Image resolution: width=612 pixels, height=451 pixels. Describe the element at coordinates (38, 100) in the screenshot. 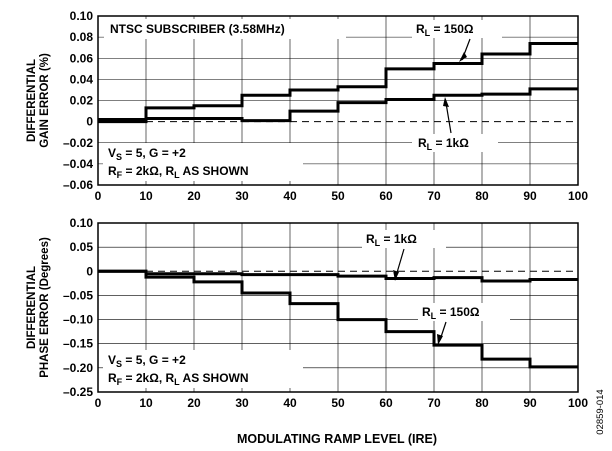

I see `y-axis-label: DIFFERENTIALGAIN ERROR (%)` at that location.